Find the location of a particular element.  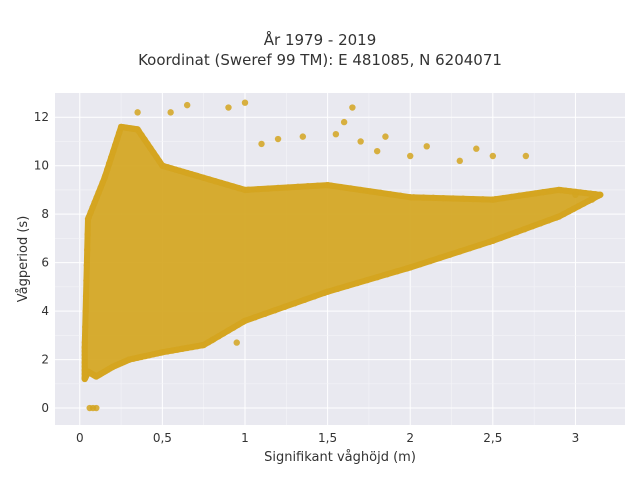

y-tick-label: 0 is located at coordinates (45, 408).